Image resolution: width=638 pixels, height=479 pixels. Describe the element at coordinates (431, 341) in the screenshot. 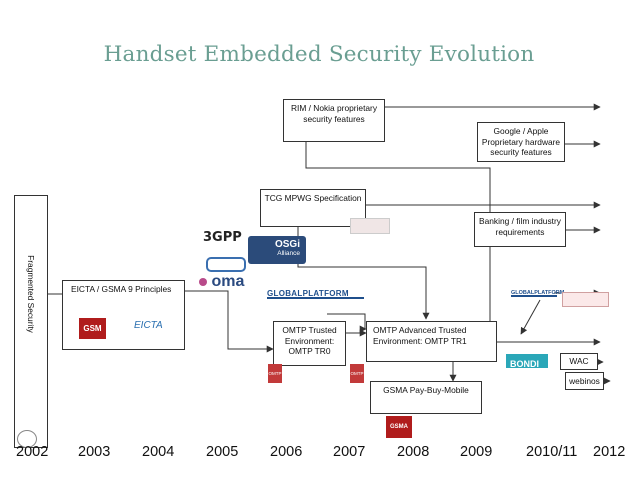

I see `omtp-tr1-box: OMTP Advanced Trusted Environment` at that location.